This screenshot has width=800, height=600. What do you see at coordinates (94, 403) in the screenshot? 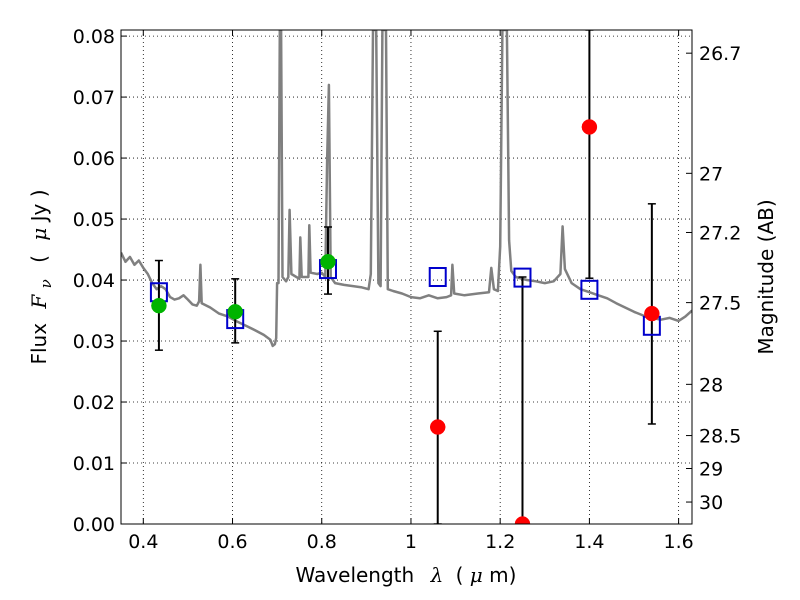
I see `y-tick-label: 0.02` at bounding box center [94, 403].